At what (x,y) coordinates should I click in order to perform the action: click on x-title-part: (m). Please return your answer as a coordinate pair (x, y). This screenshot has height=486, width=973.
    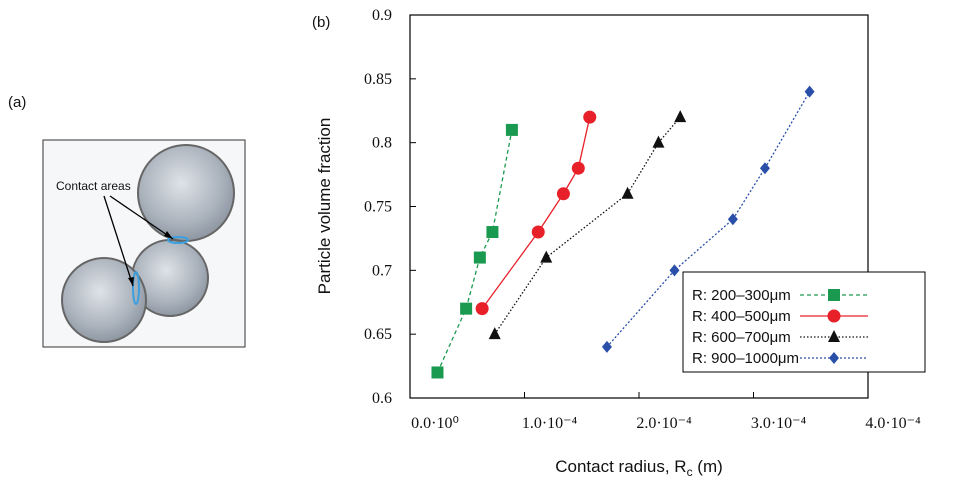
    Looking at the image, I should click on (708, 466).